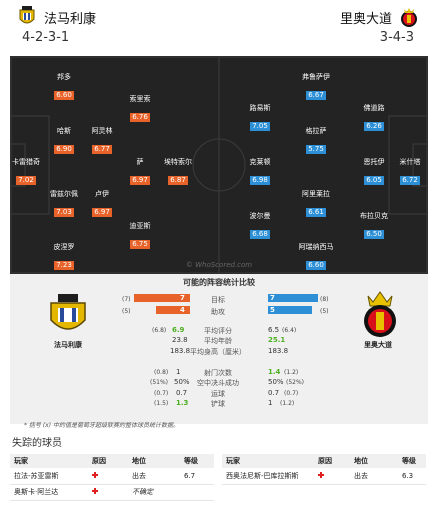 Image resolution: width=432 pixels, height=518 pixels. I want to click on away-logo-icon, so click(380, 314).